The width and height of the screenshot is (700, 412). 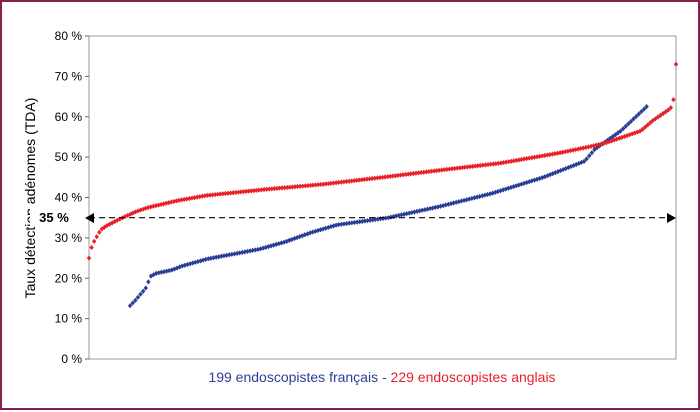 What do you see at coordinates (69, 278) in the screenshot?
I see `y-tick-label: 20 %` at bounding box center [69, 278].